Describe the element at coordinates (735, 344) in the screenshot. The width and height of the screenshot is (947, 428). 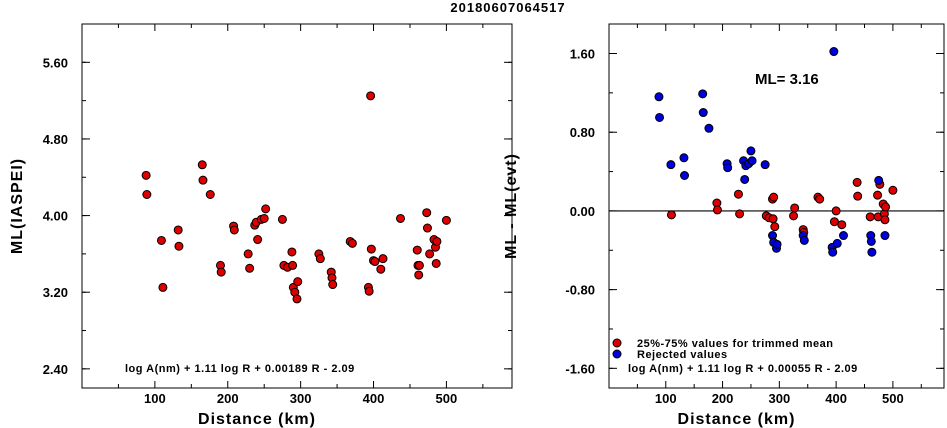
I see `legend-label: 25%-75% values for trimmed mean` at that location.